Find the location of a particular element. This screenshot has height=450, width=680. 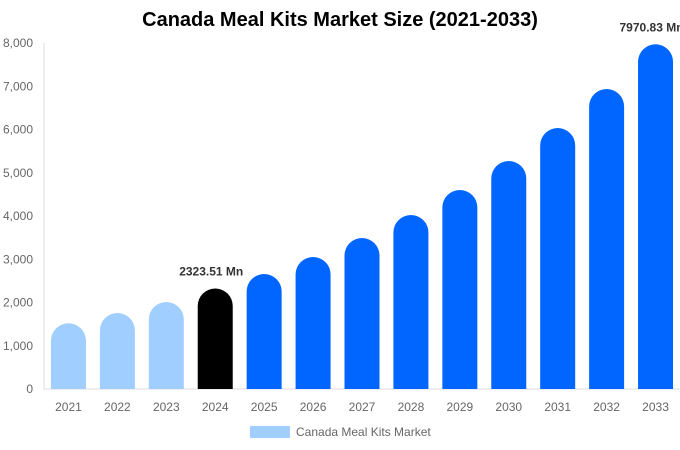

bar-2025 is located at coordinates (264, 331).